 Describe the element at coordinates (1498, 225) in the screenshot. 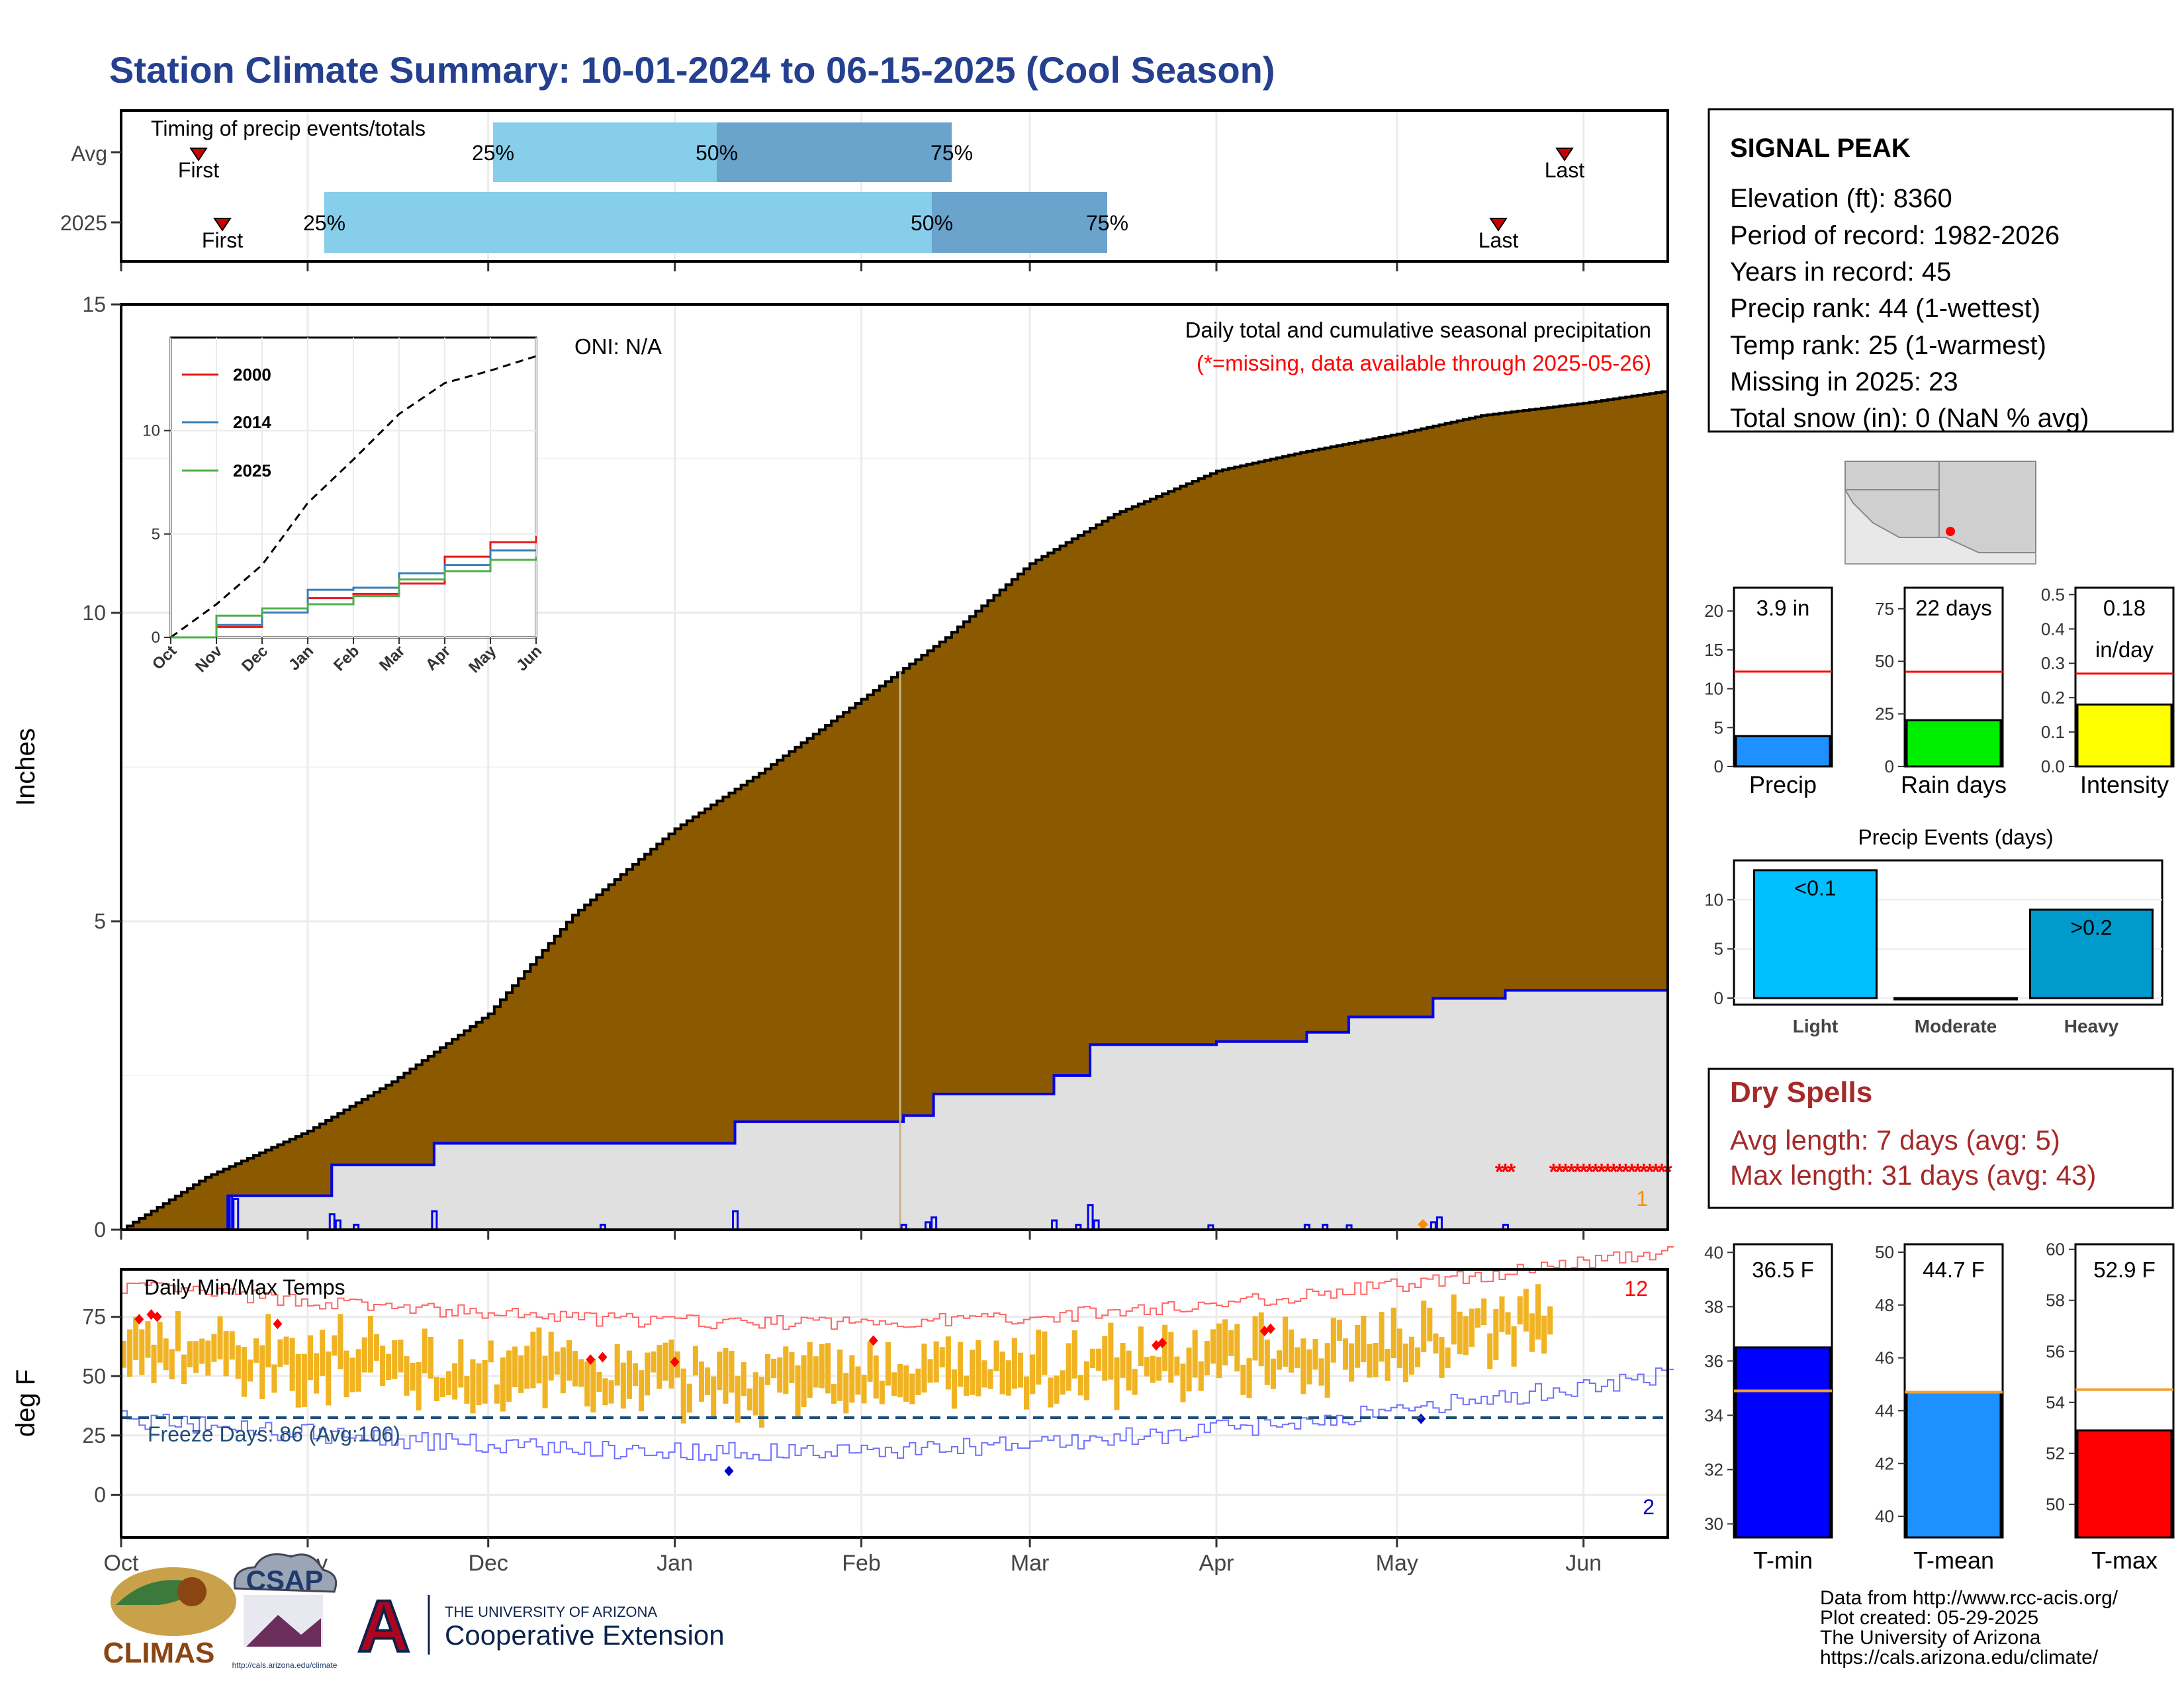

I see `last-marker-2025` at that location.